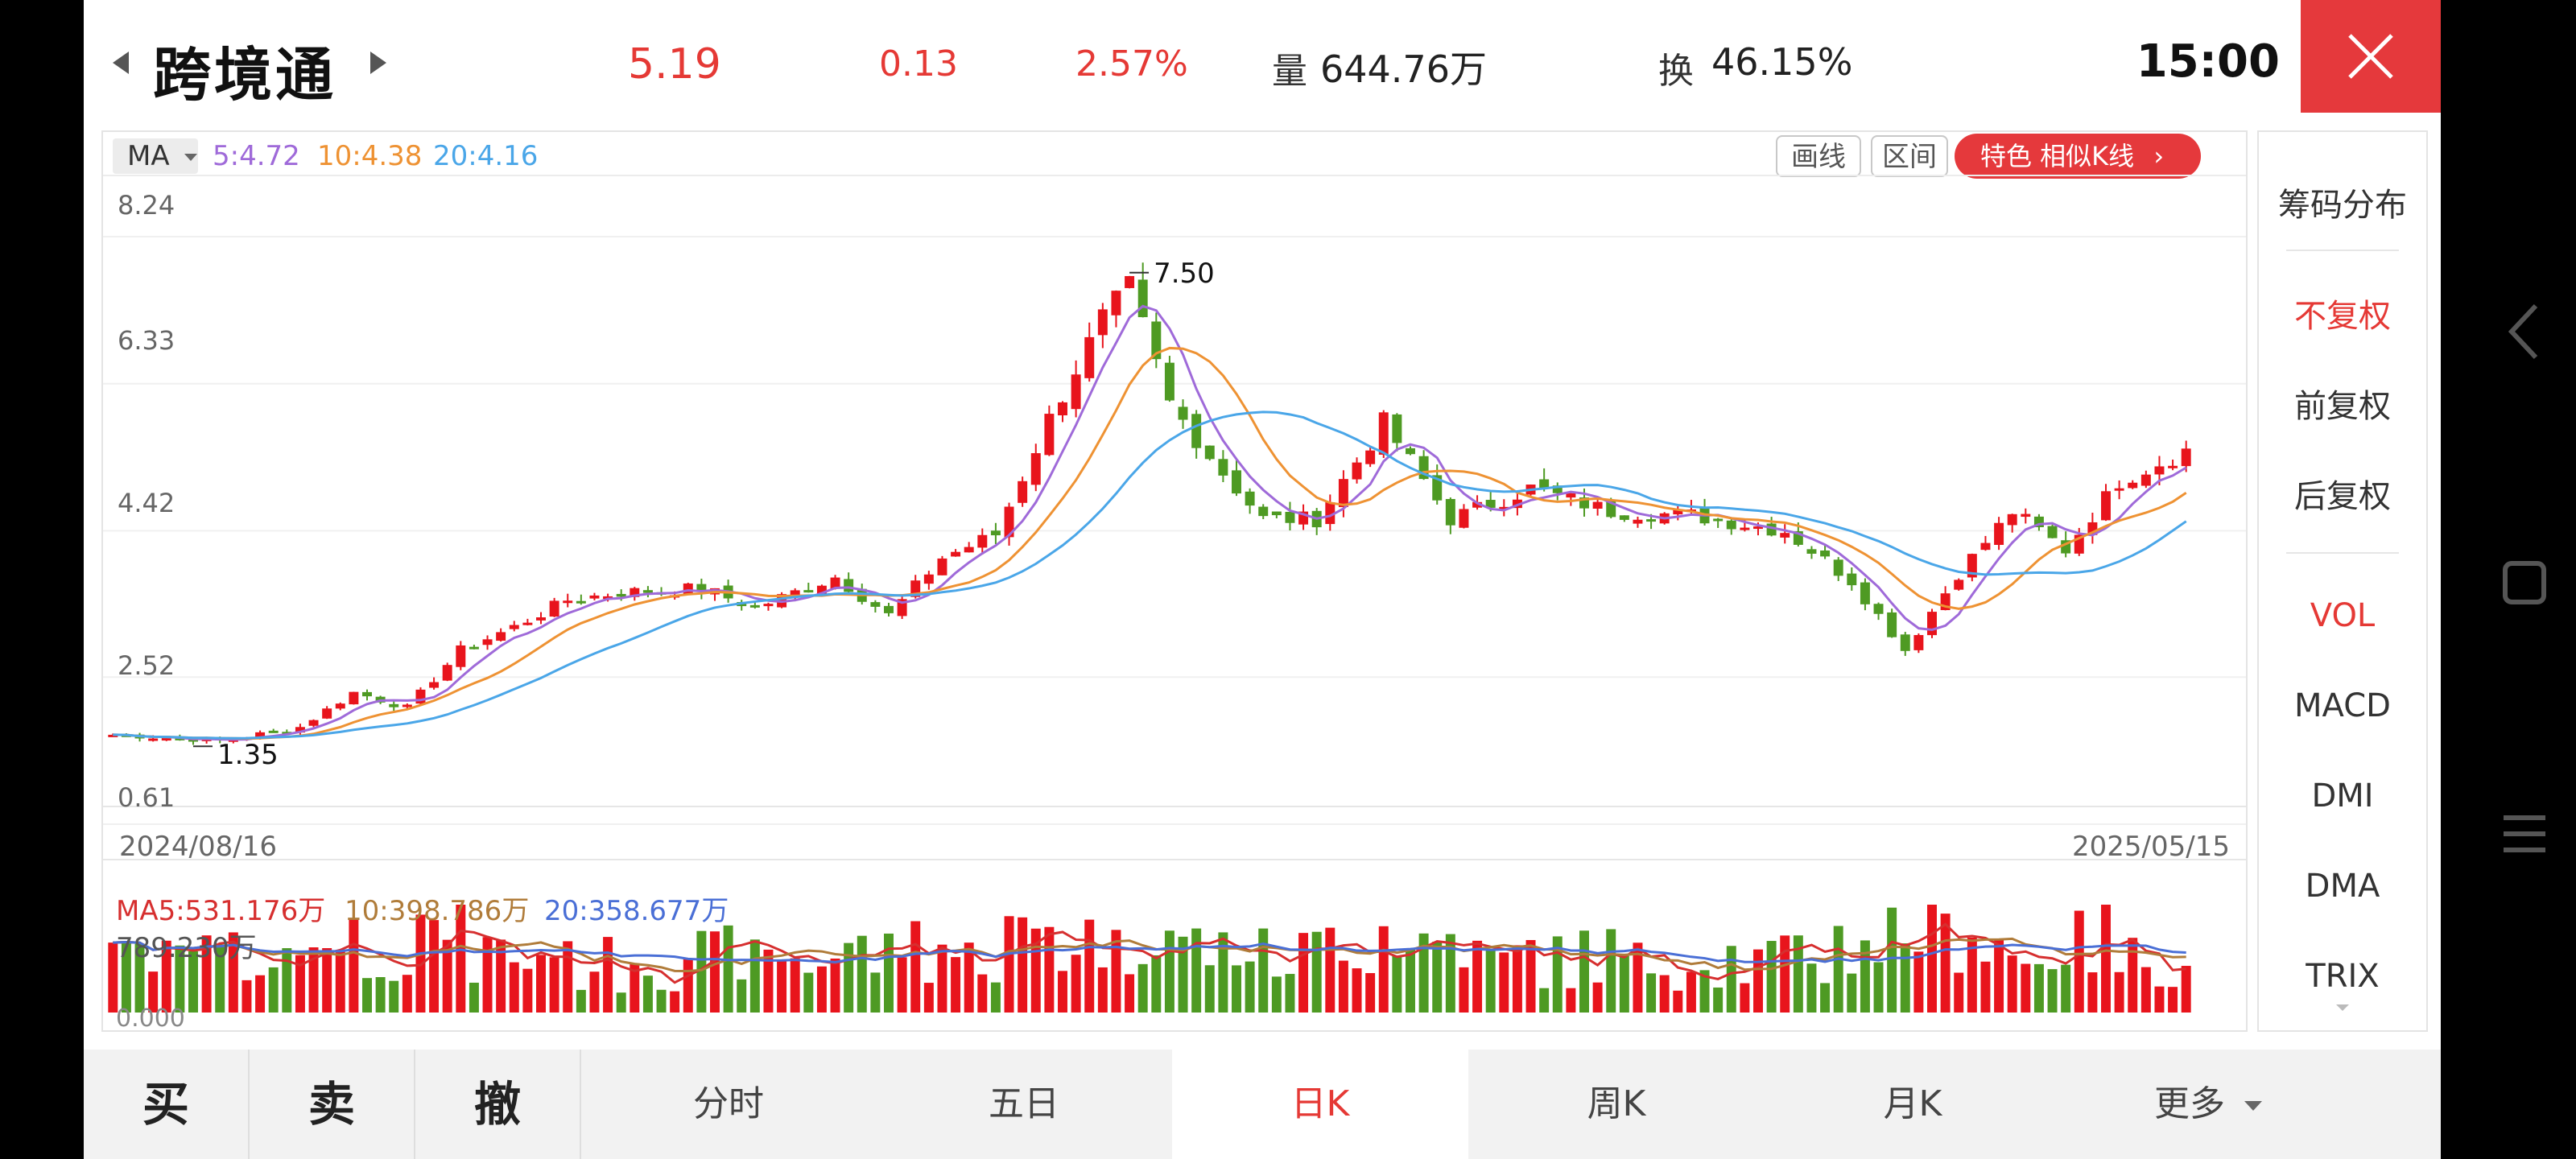 Image resolution: width=2576 pixels, height=1159 pixels. I want to click on indicator-trix: TRIX, so click(2343, 976).